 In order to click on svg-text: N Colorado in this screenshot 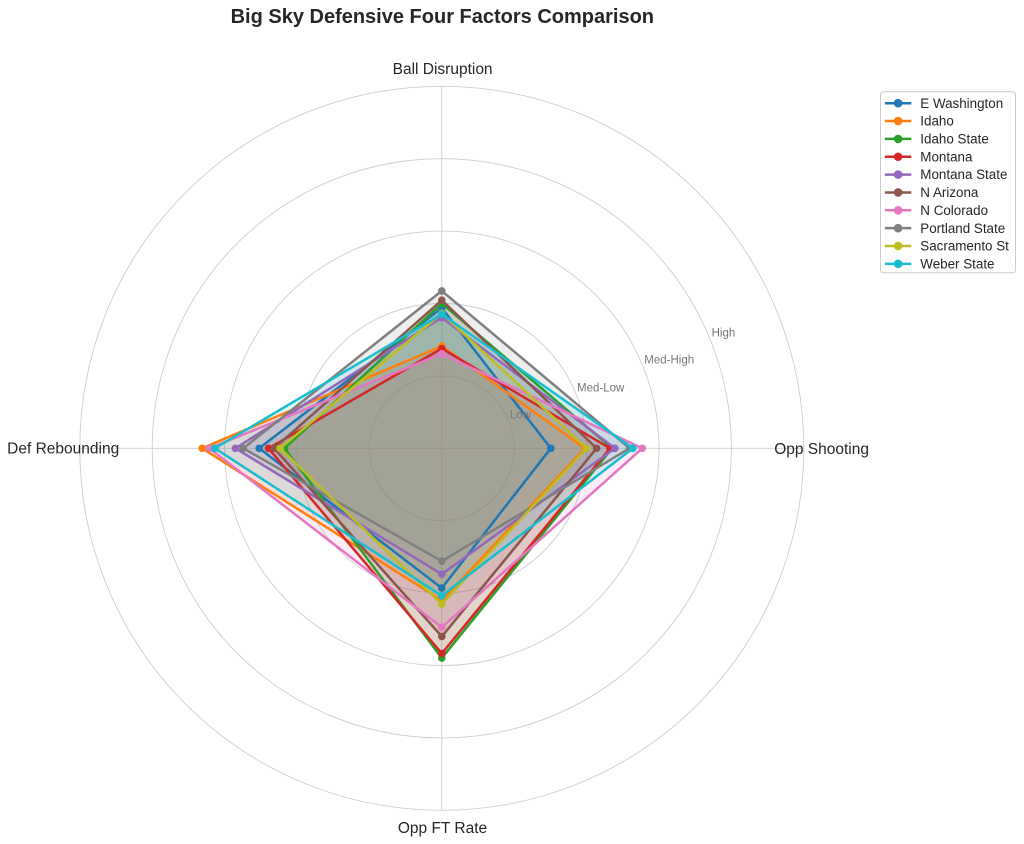, I will do `click(954, 210)`.